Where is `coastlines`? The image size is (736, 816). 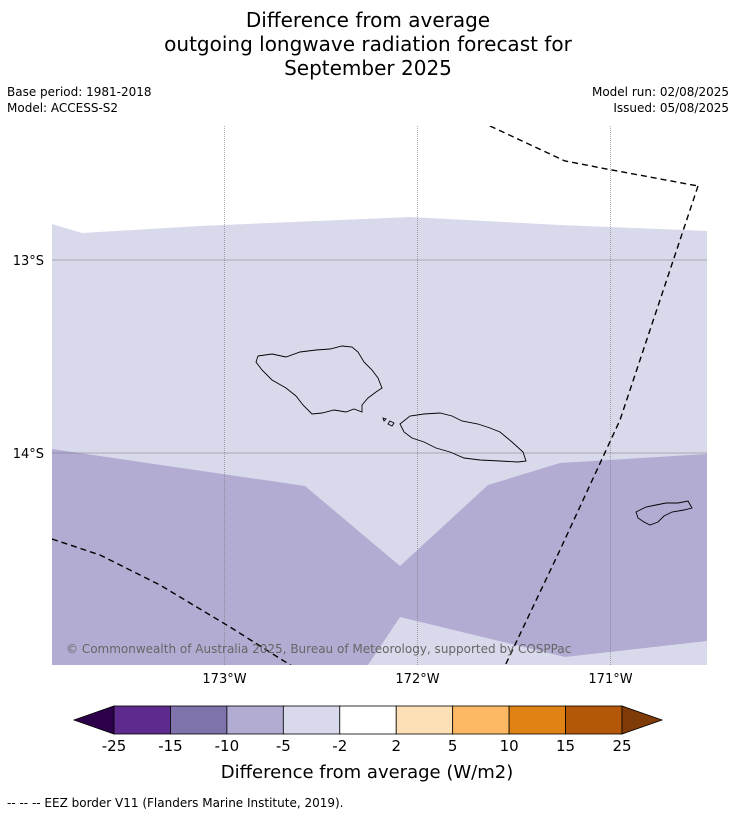
coastlines is located at coordinates (474, 435).